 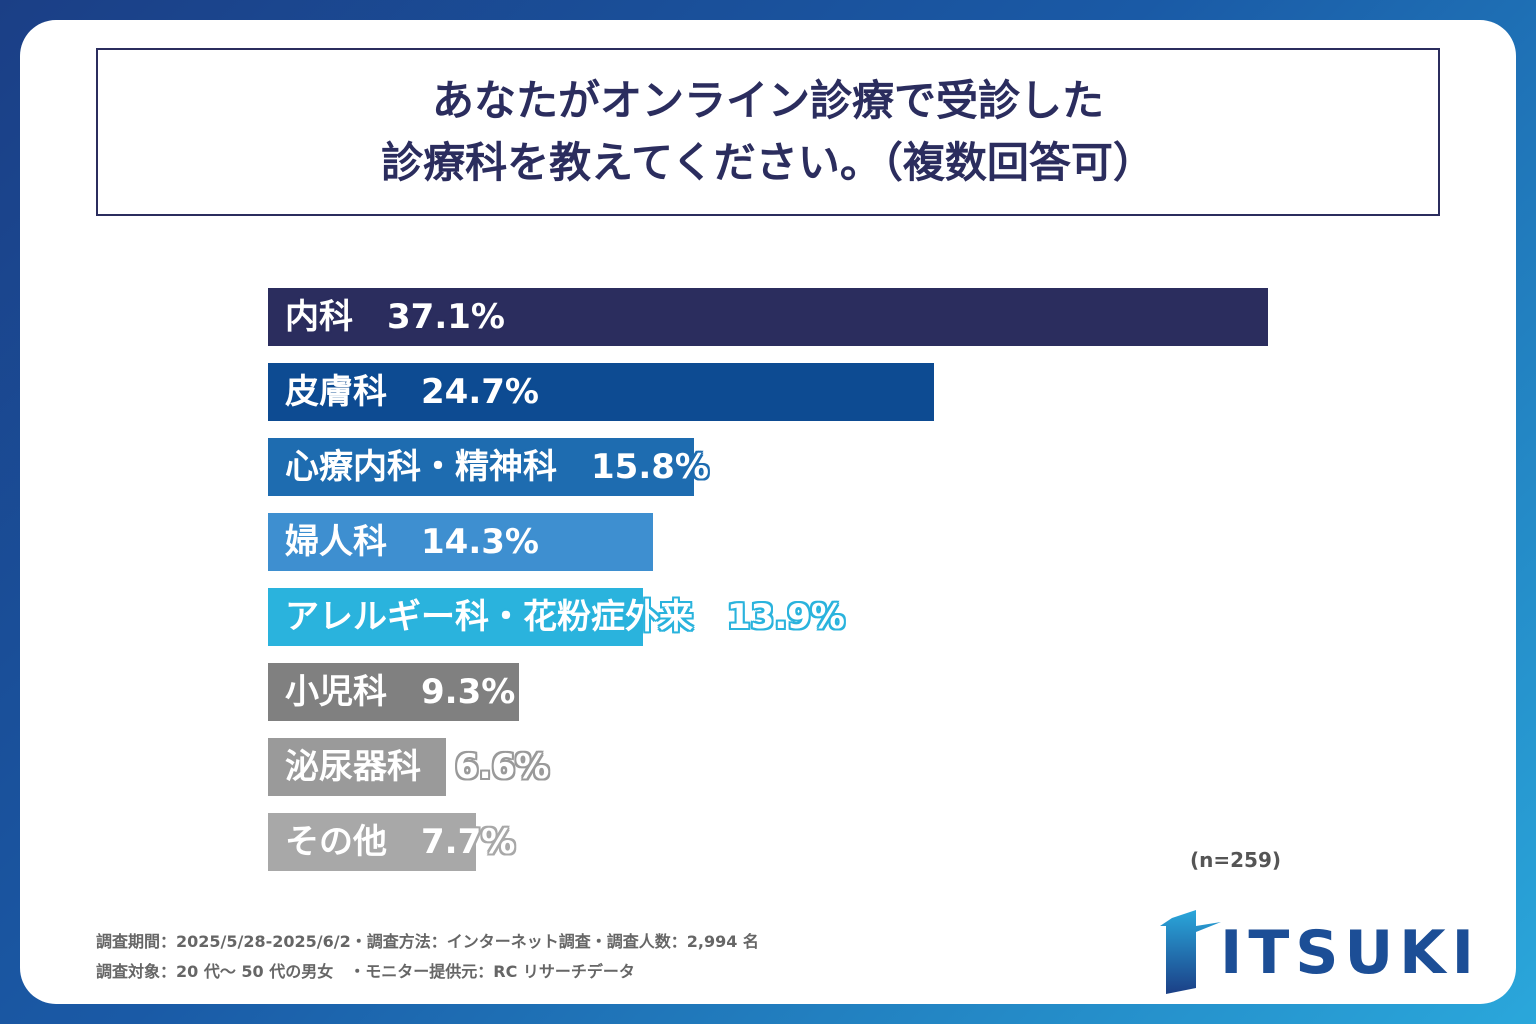 What do you see at coordinates (446, 317) in the screenshot?
I see `value-label: 37.1%` at bounding box center [446, 317].